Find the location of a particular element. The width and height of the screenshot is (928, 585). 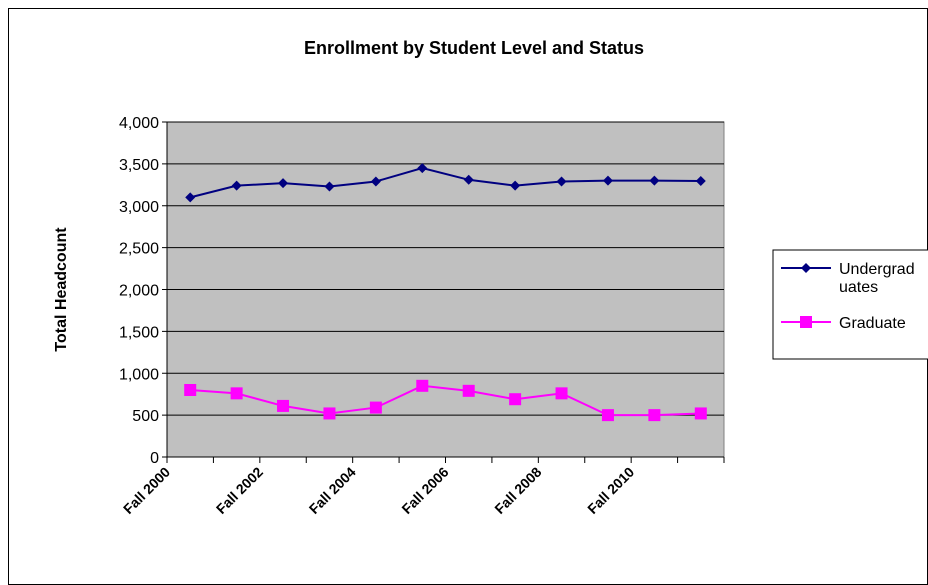

legend-item-graduate: Graduate is located at coordinates (843, 323).